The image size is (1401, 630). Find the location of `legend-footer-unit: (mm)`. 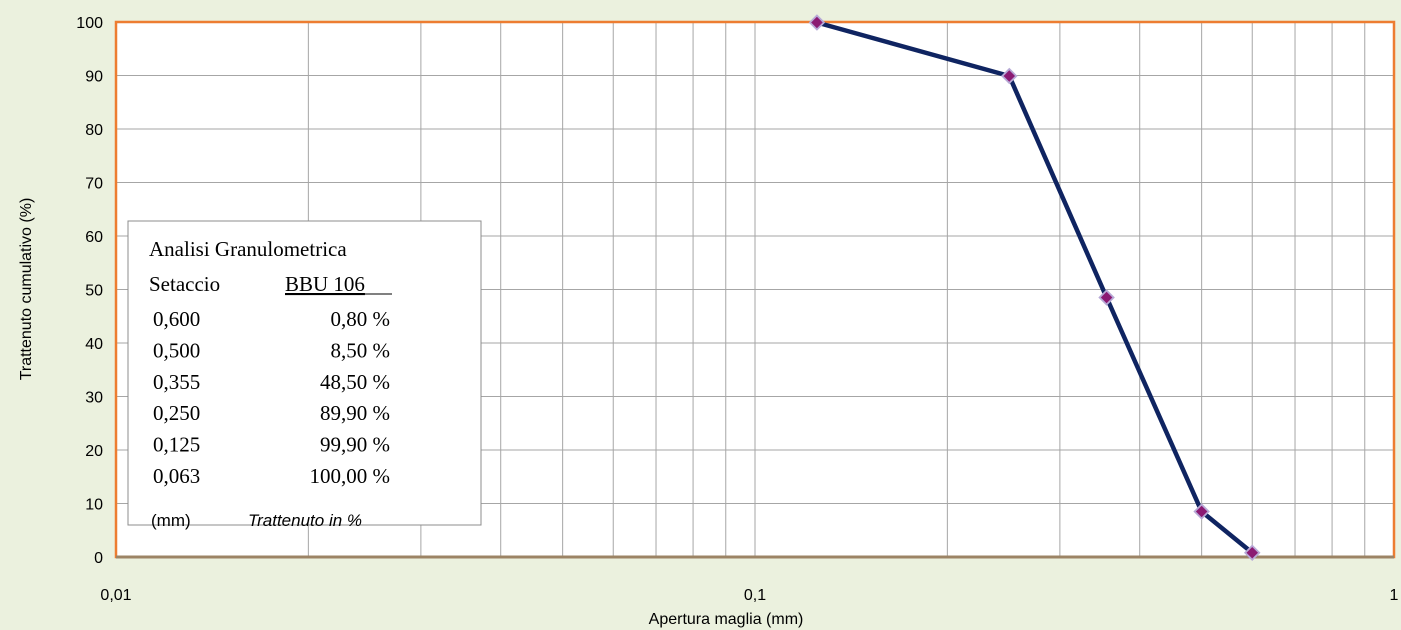

legend-footer-unit: (mm) is located at coordinates (171, 520).